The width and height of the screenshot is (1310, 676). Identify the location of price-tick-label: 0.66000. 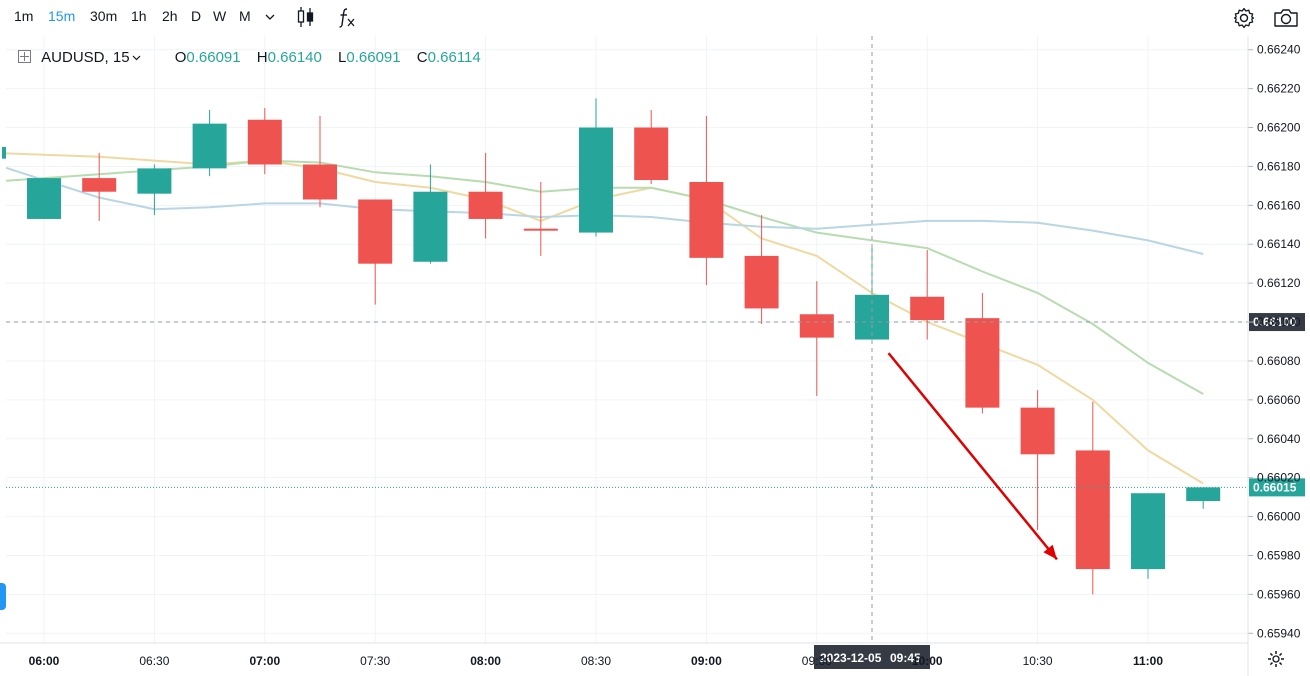
(1279, 517).